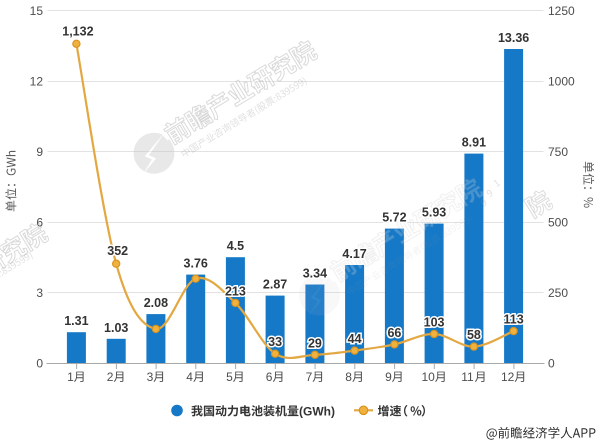 The height and width of the screenshot is (446, 601). What do you see at coordinates (558, 293) in the screenshot?
I see `svg-text: 250` at bounding box center [558, 293].